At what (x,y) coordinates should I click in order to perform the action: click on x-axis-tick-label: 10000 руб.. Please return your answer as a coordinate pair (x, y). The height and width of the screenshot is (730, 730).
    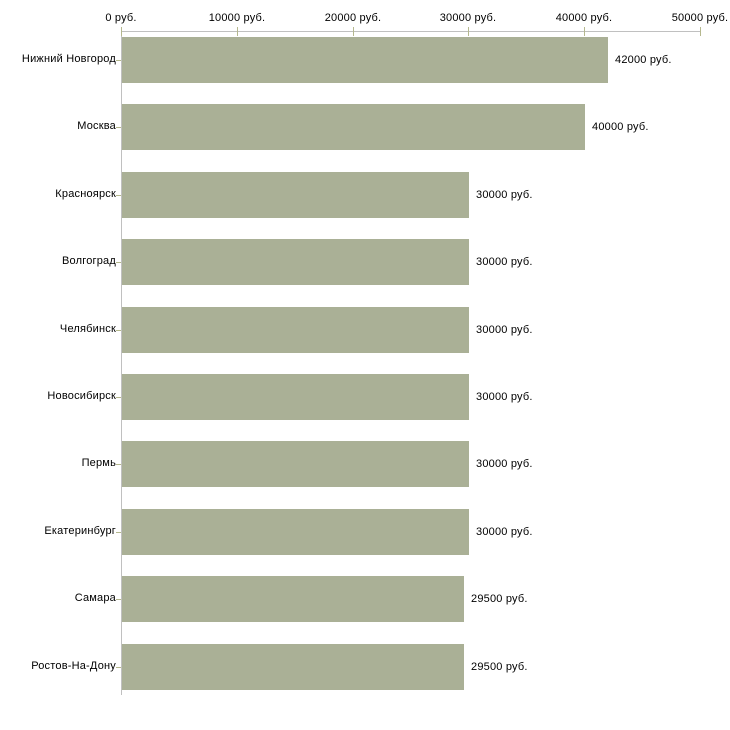
    Looking at the image, I should click on (237, 18).